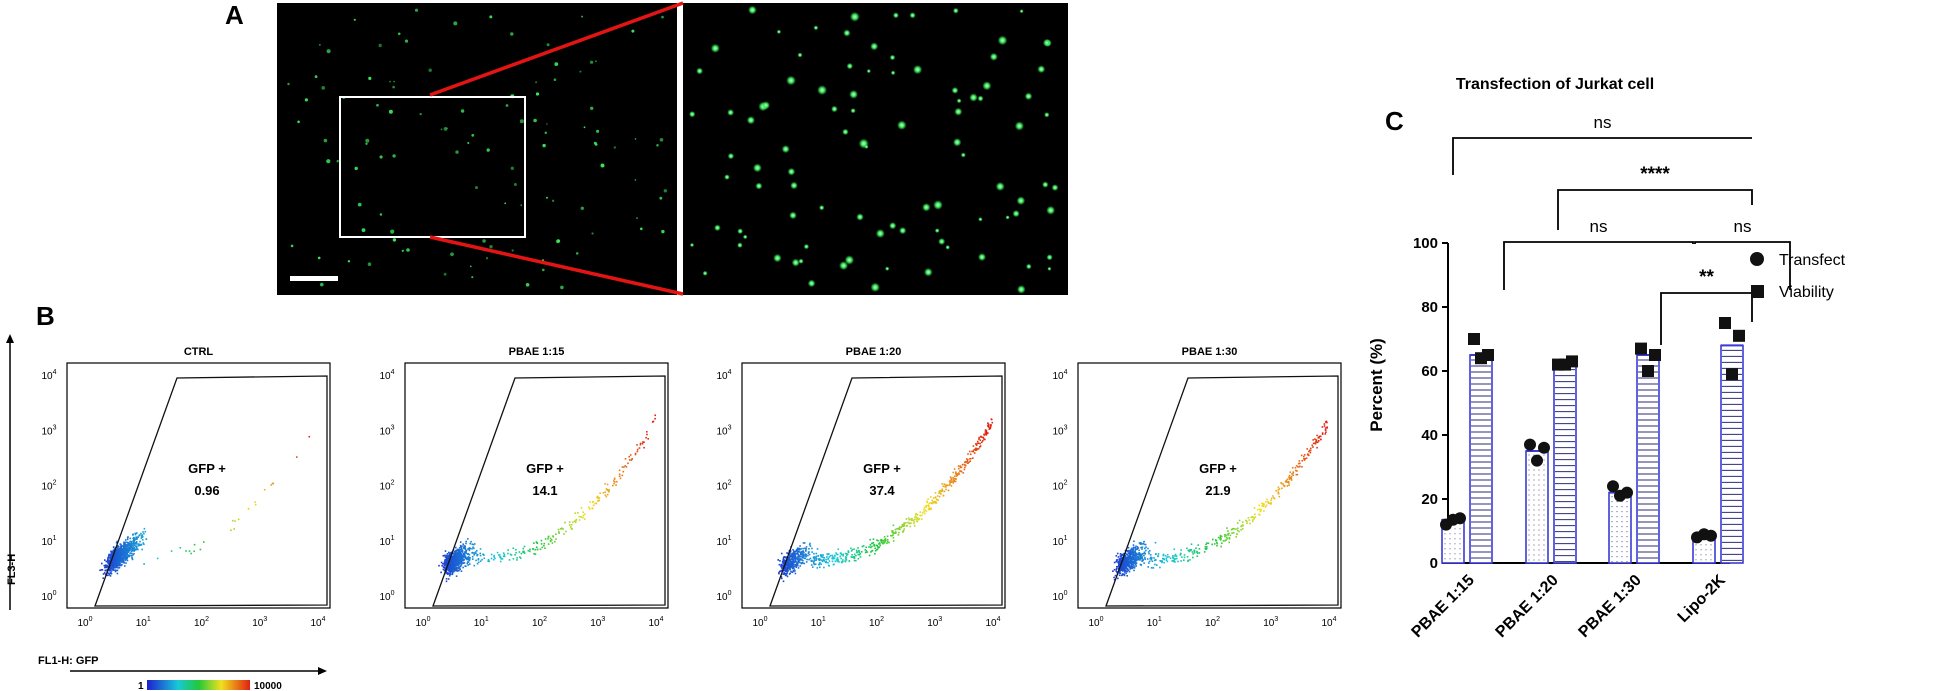 The width and height of the screenshot is (1945, 691). Describe the element at coordinates (1711, 535) in the screenshot. I see `transfect-point` at that location.